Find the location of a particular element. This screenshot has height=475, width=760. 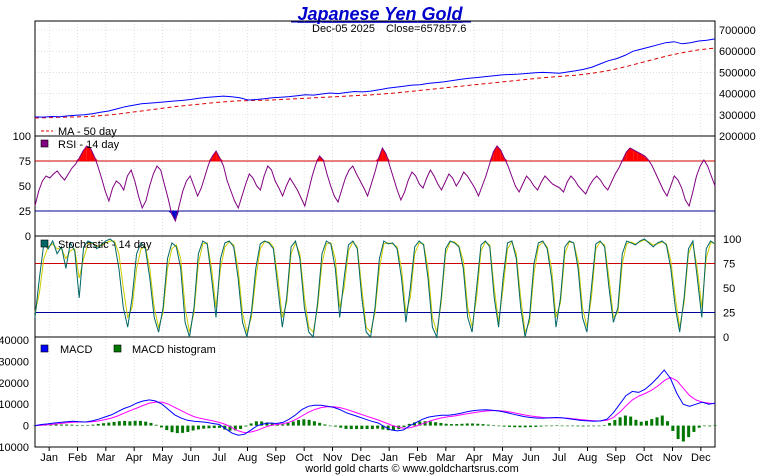

subtitle-date: Dec-05 2025 is located at coordinates (343, 29).